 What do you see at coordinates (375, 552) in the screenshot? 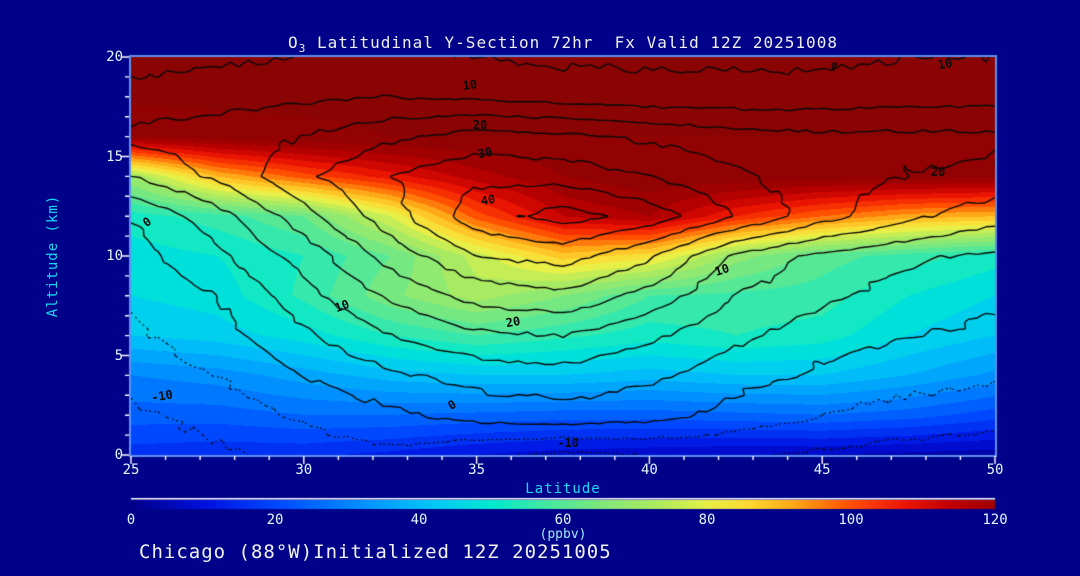
I see `footer-run-info: Chicago (88°W)Initialized 12Z 20251005` at bounding box center [375, 552].